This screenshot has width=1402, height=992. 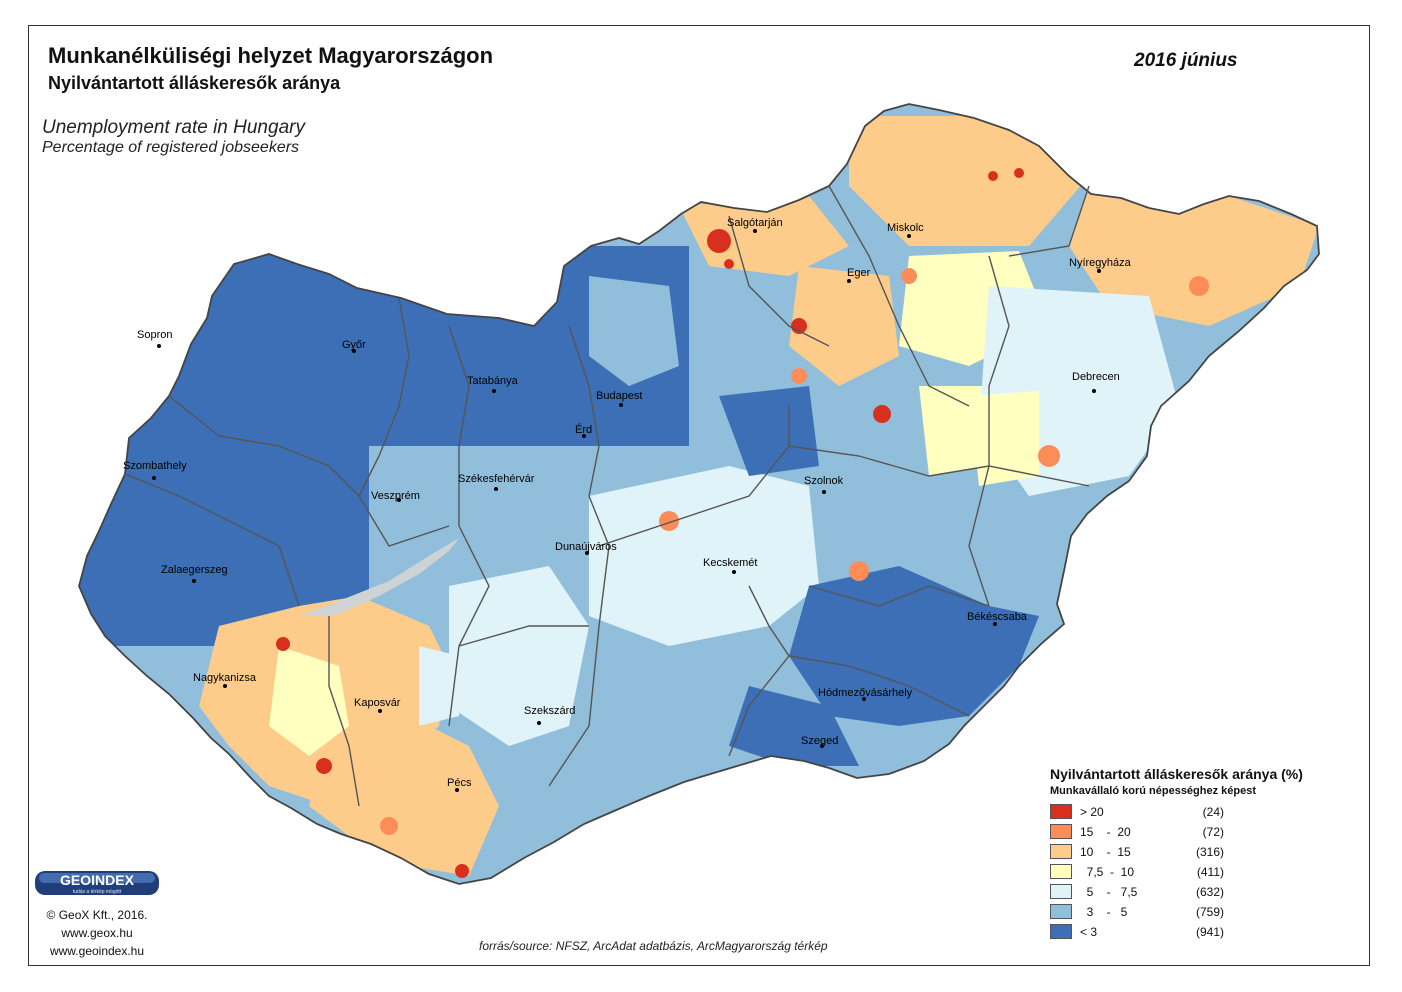 I want to click on city-label: Dunaújváros, so click(x=586, y=547).